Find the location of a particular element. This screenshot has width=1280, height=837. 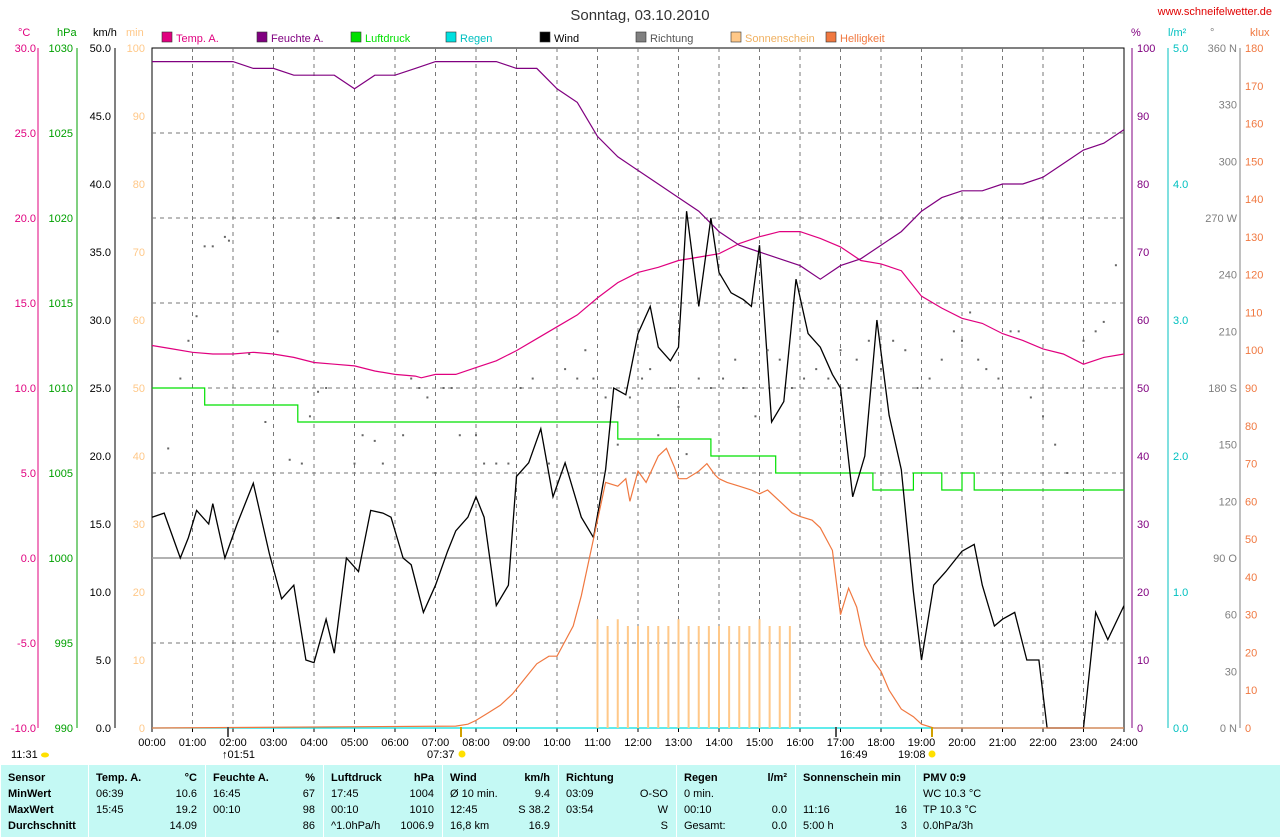

stats-cell: 1004 is located at coordinates (421, 794).